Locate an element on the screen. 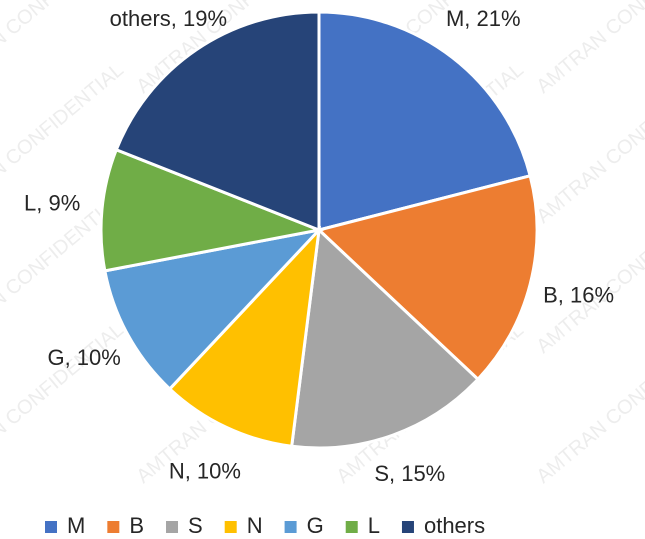  legend-label: others is located at coordinates (454, 525).